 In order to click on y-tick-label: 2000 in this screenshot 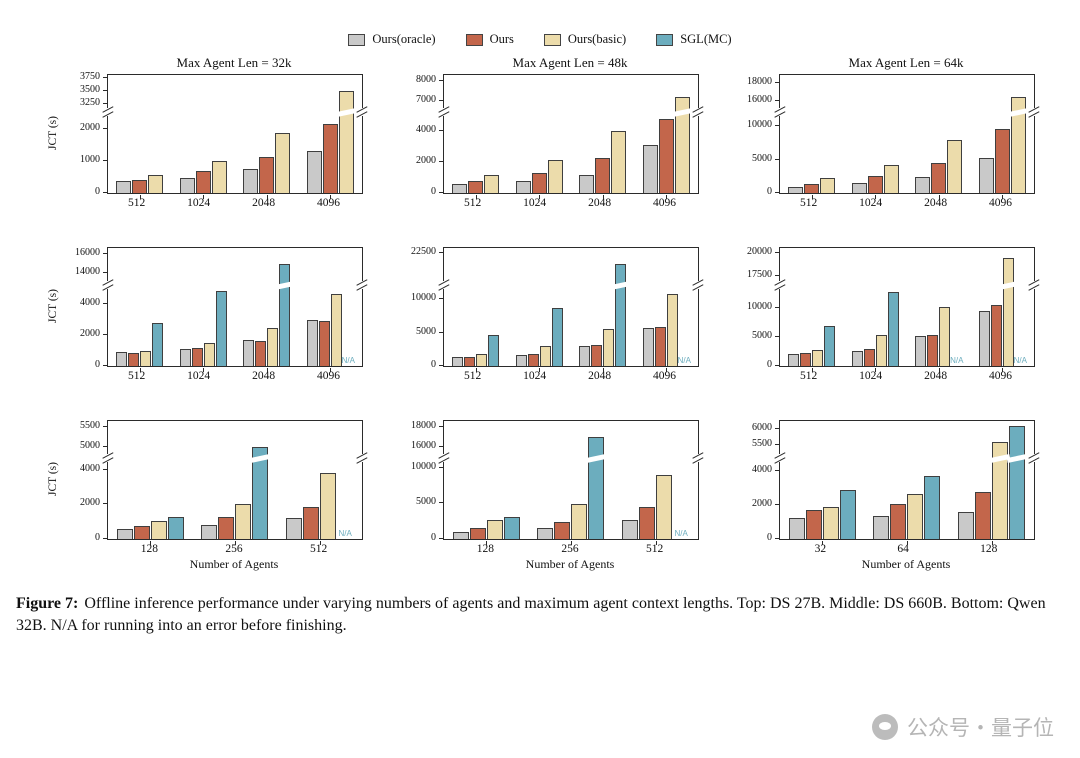, I will do `click(90, 127)`.